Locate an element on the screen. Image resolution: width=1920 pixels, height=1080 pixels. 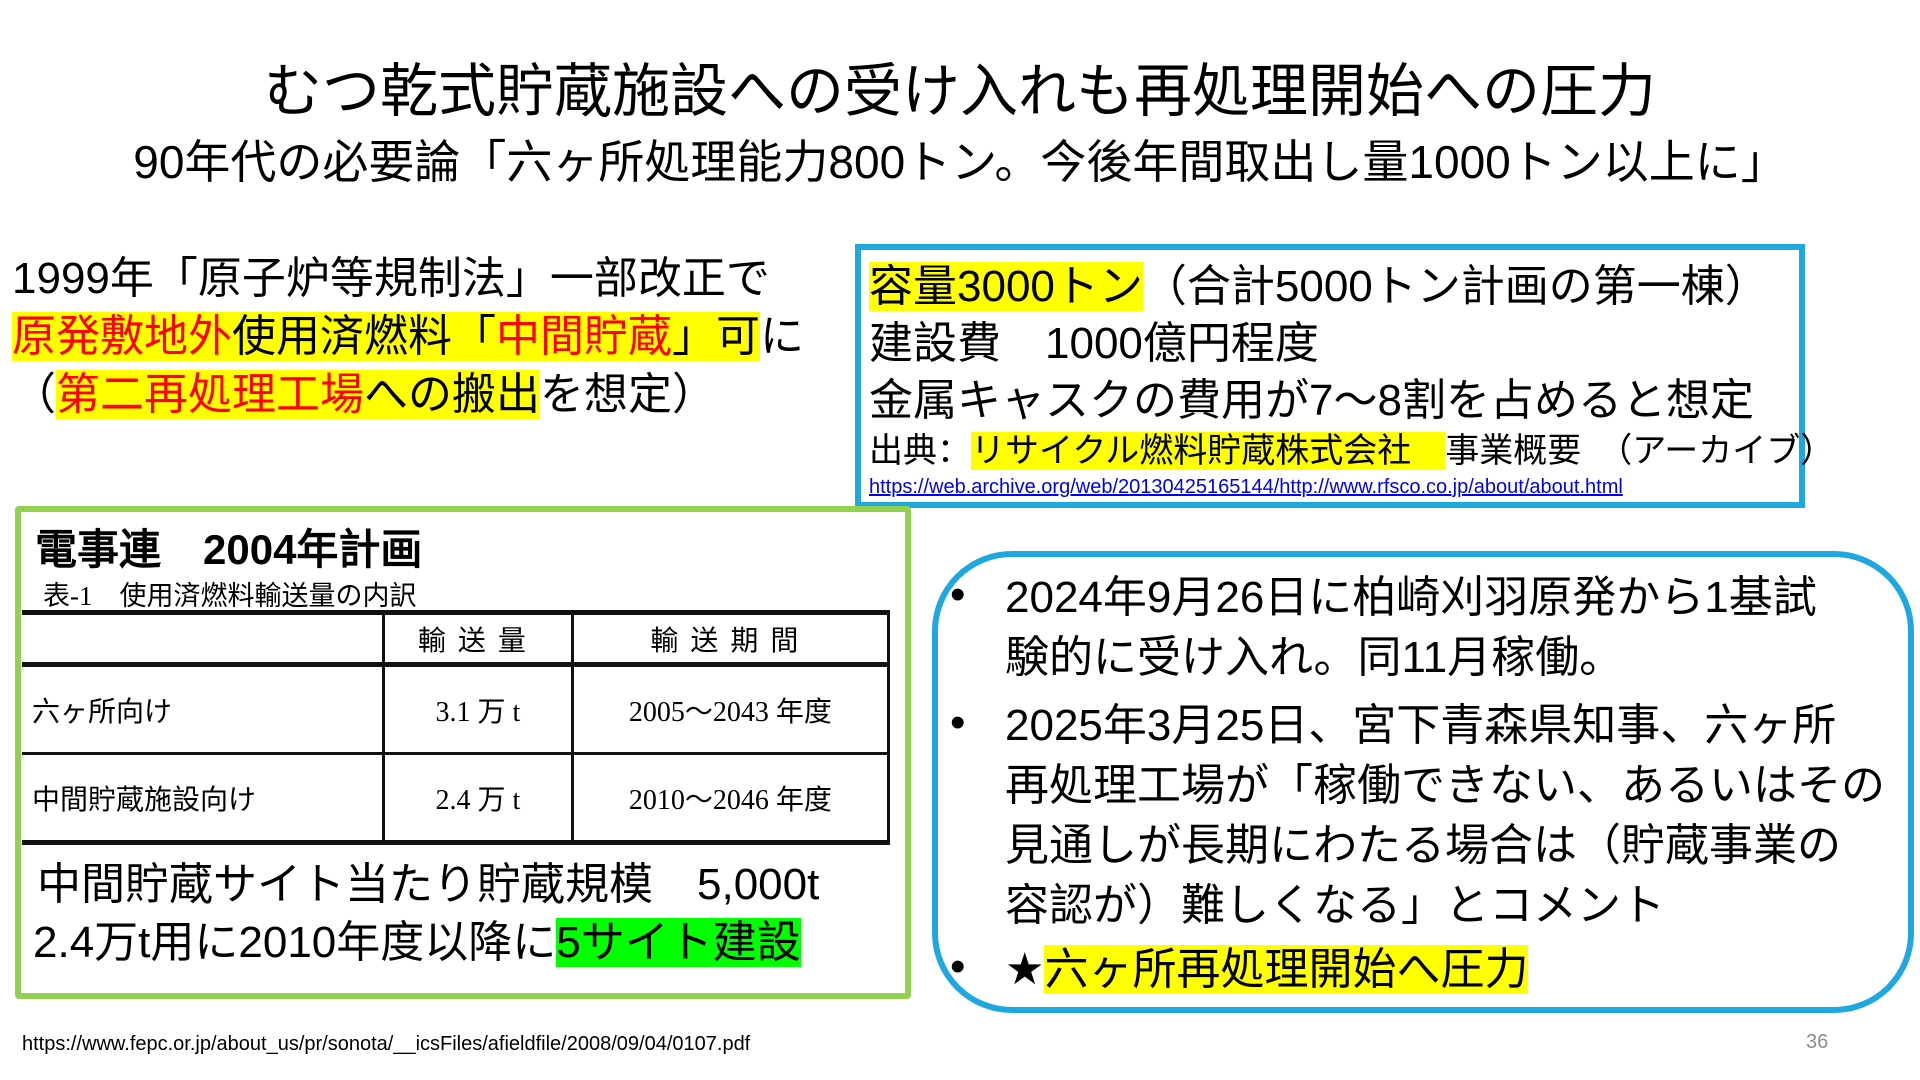
capacity-line: 容量3000トン（合計5000トン計画の第一棟） is located at coordinates (1319, 287).